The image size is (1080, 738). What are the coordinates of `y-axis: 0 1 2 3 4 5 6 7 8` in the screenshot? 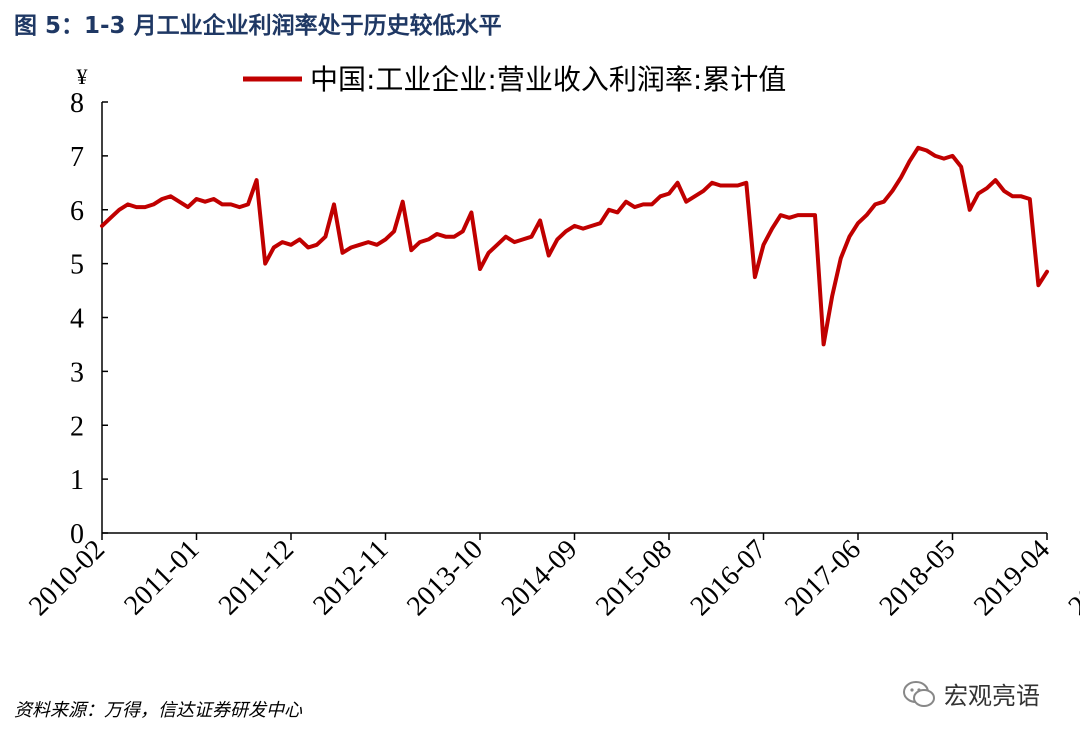 It's located at (89, 319).